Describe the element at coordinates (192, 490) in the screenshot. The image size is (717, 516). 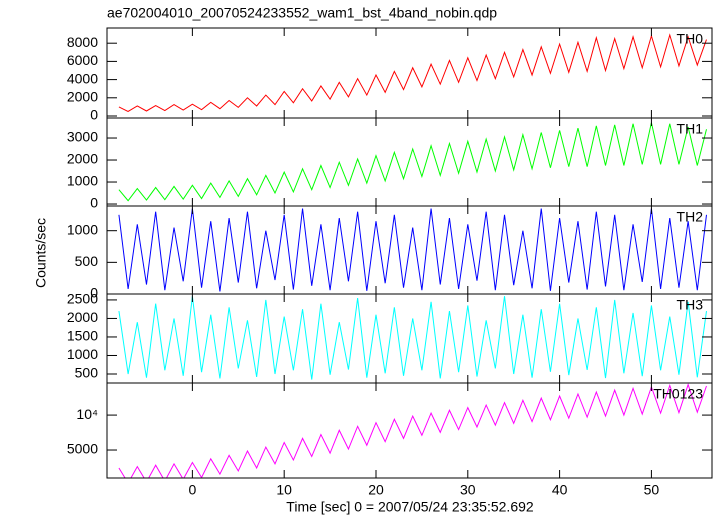
I see `x-tick-label: 0` at that location.